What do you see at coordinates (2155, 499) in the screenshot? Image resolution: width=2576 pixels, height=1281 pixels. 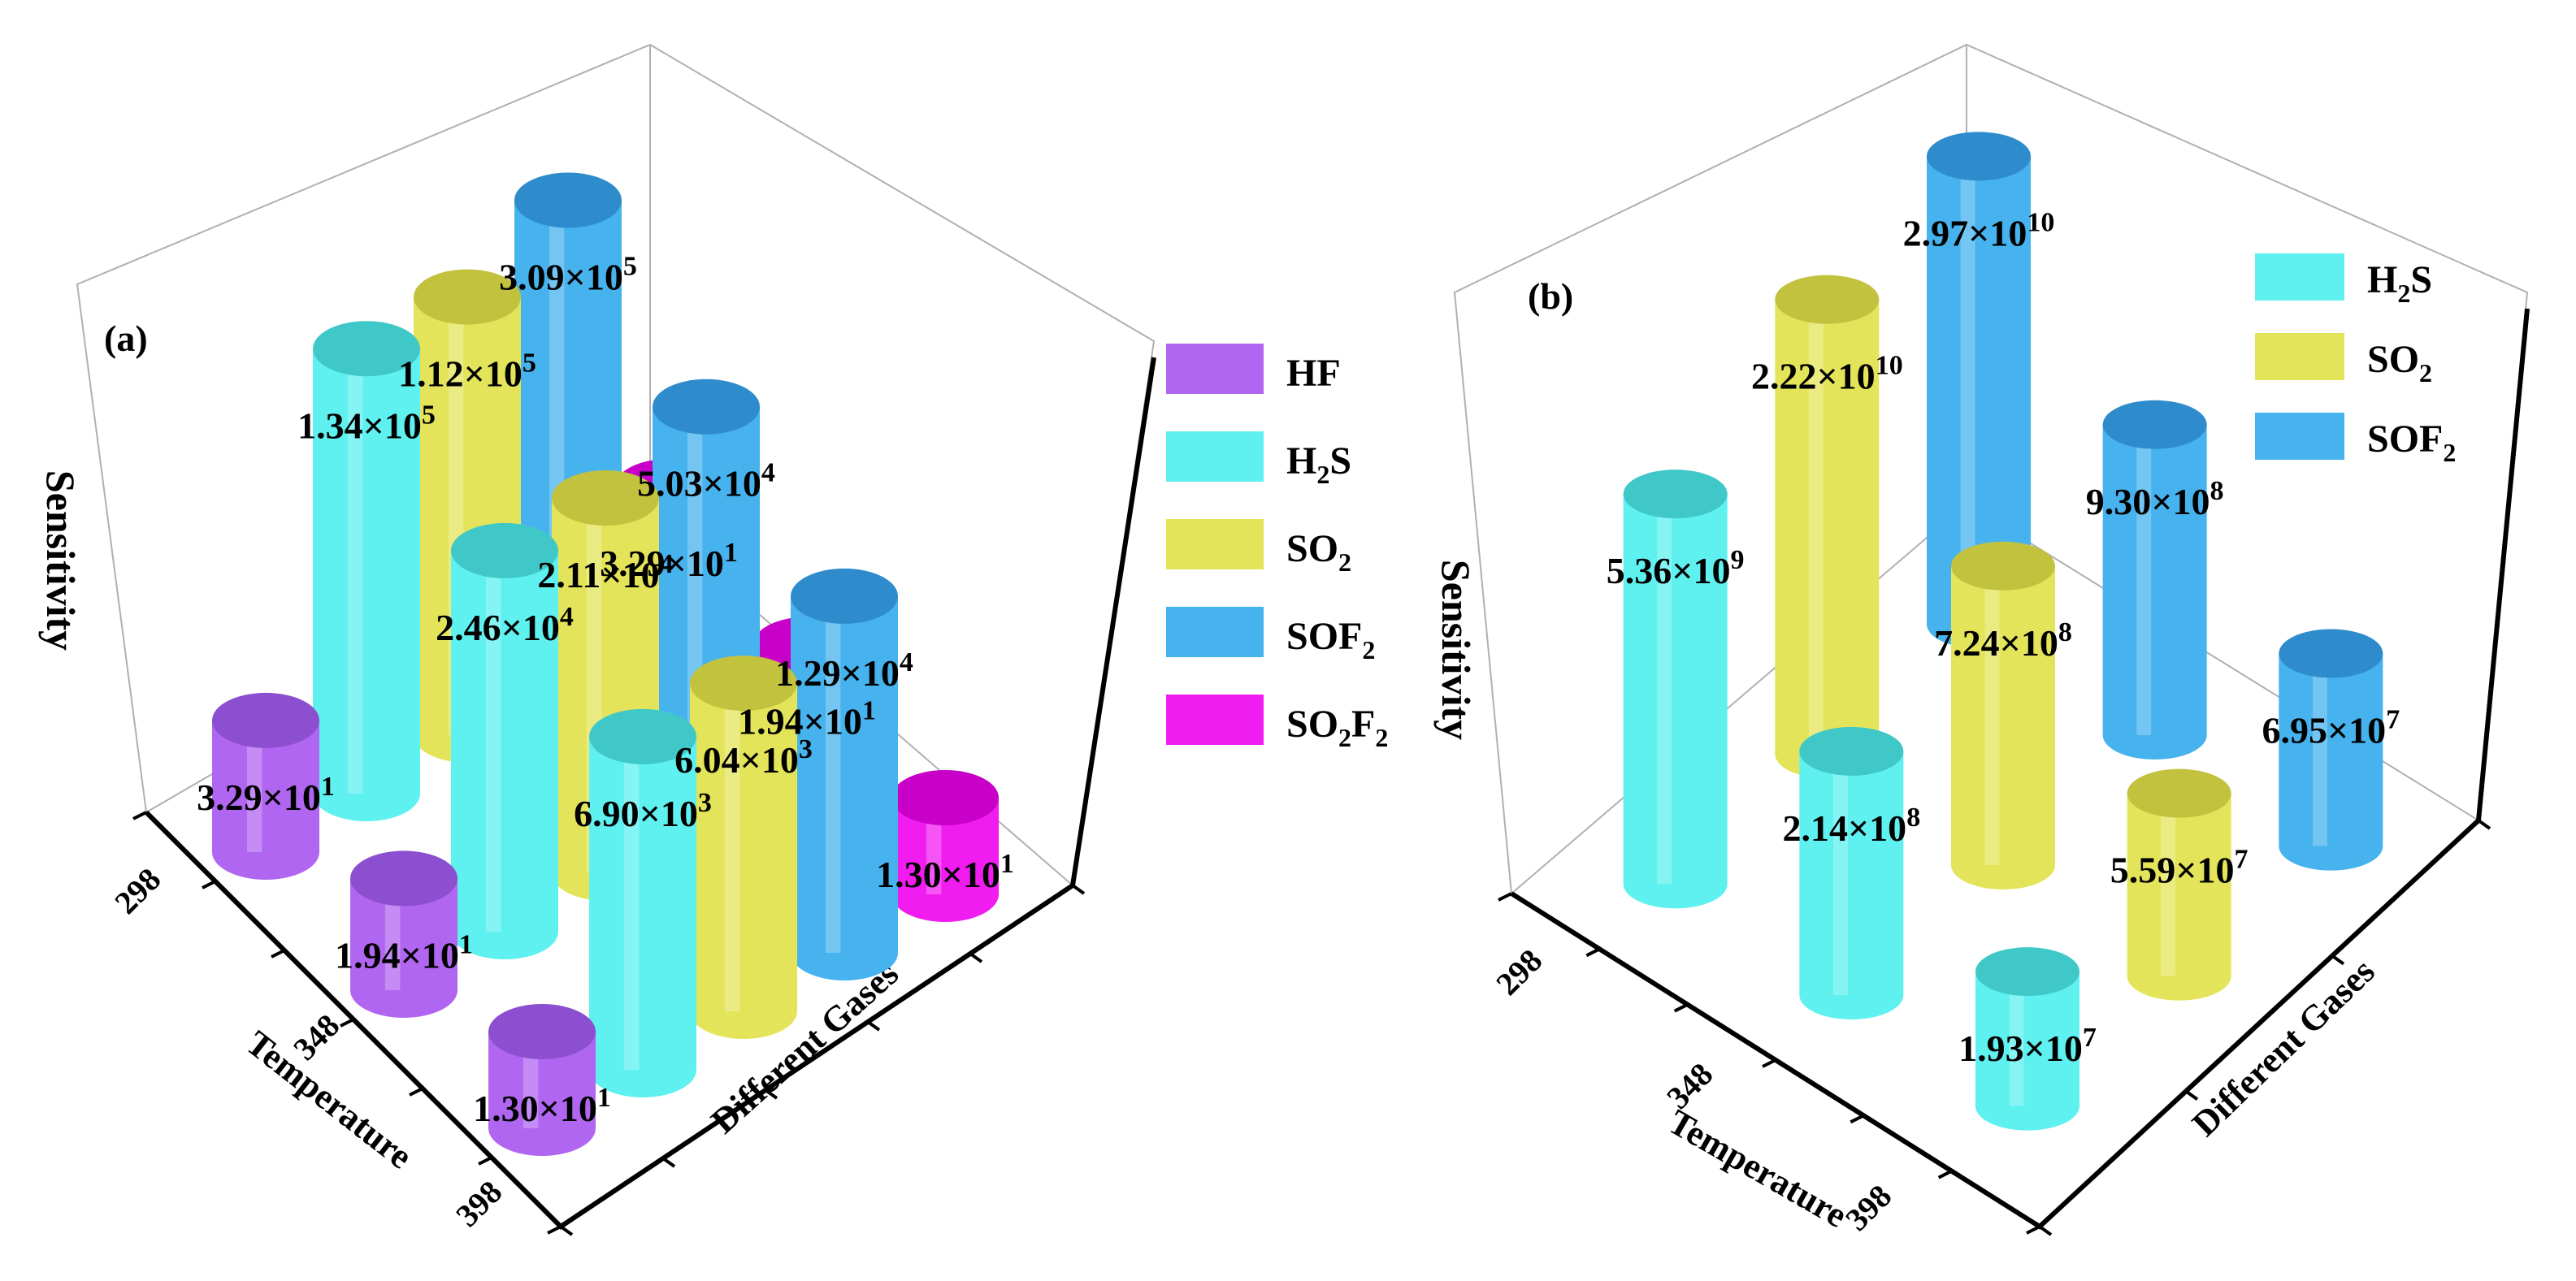 I see `panel-b-value-label-sof2-348: 9.30×10⁸` at bounding box center [2155, 499].